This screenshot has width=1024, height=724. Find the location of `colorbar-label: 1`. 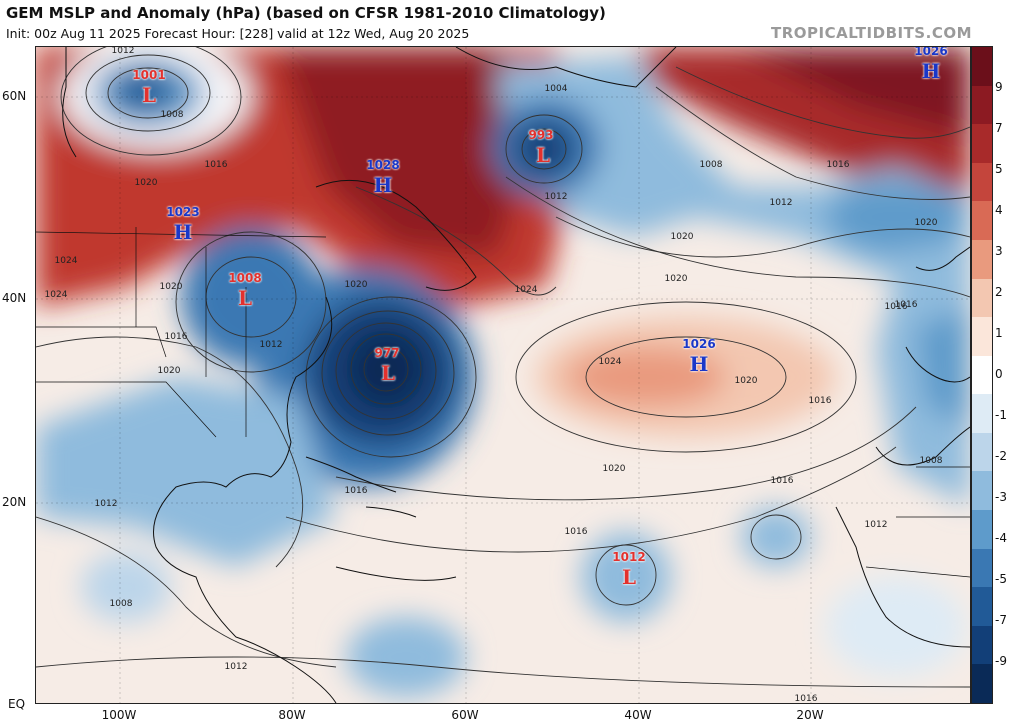

colorbar-label: 1 is located at coordinates (999, 333).